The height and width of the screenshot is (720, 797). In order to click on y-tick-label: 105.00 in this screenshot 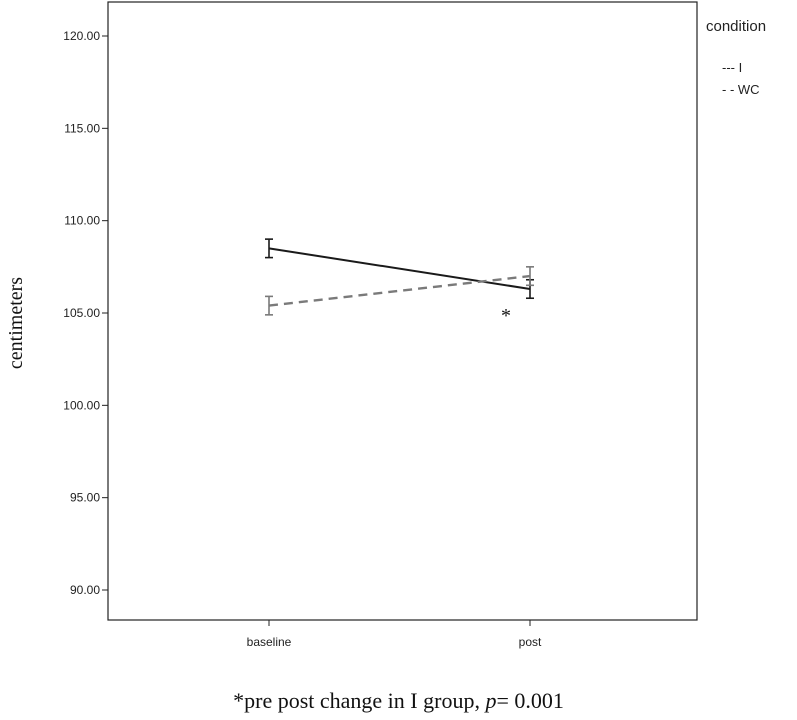, I will do `click(81, 313)`.